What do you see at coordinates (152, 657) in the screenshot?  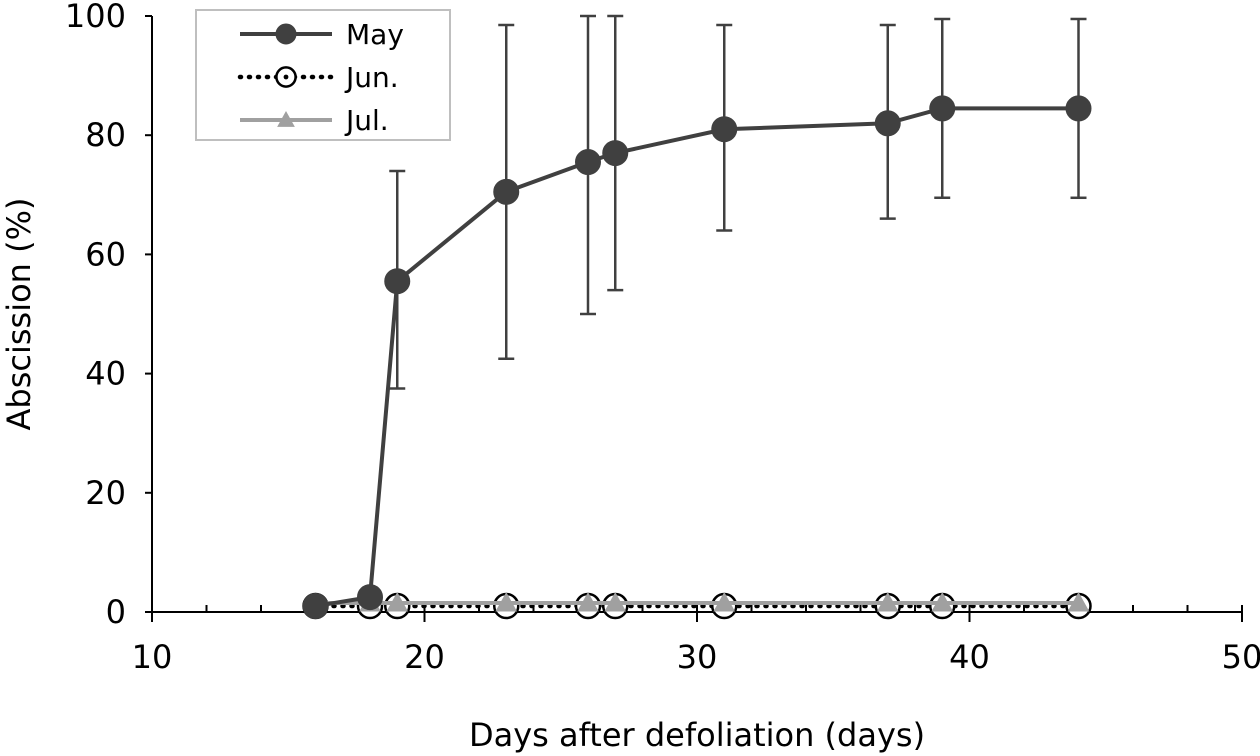 I see `x-tick-label: 10` at bounding box center [152, 657].